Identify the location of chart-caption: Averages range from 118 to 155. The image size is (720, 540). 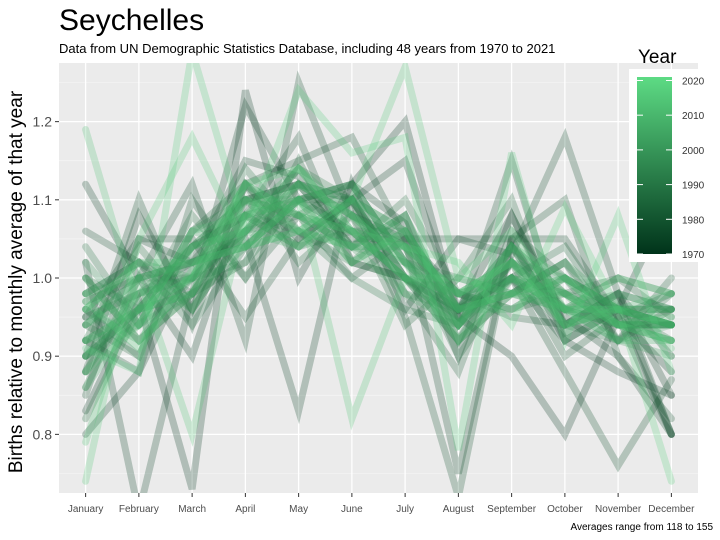
(642, 527).